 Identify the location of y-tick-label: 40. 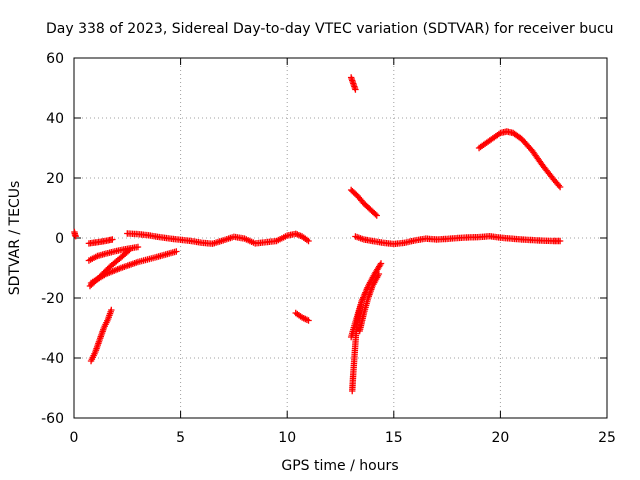
(55, 119).